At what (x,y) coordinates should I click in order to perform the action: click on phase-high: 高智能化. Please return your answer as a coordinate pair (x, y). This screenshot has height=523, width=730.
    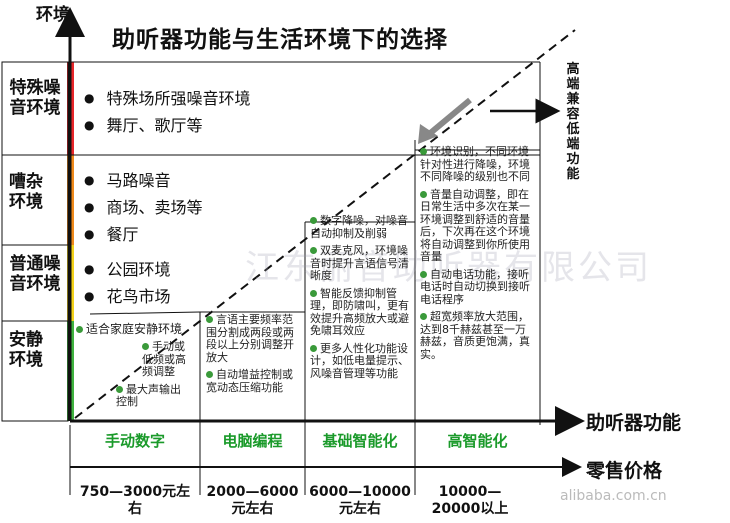
    Looking at the image, I should click on (477, 441).